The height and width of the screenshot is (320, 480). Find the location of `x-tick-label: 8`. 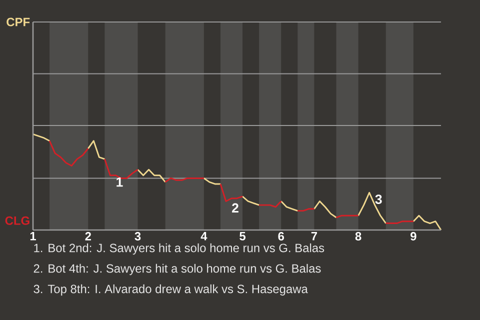

x-tick-label: 8 is located at coordinates (358, 236).